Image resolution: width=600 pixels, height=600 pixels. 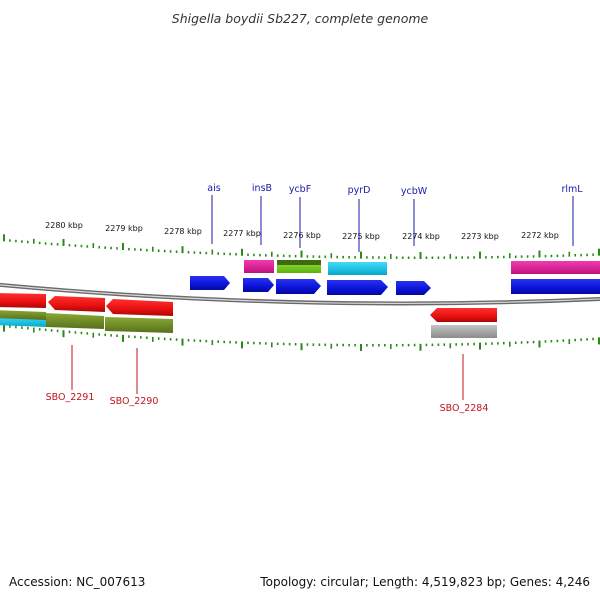 What do you see at coordinates (258, 285) in the screenshot?
I see `gene-insB-arrow` at bounding box center [258, 285].